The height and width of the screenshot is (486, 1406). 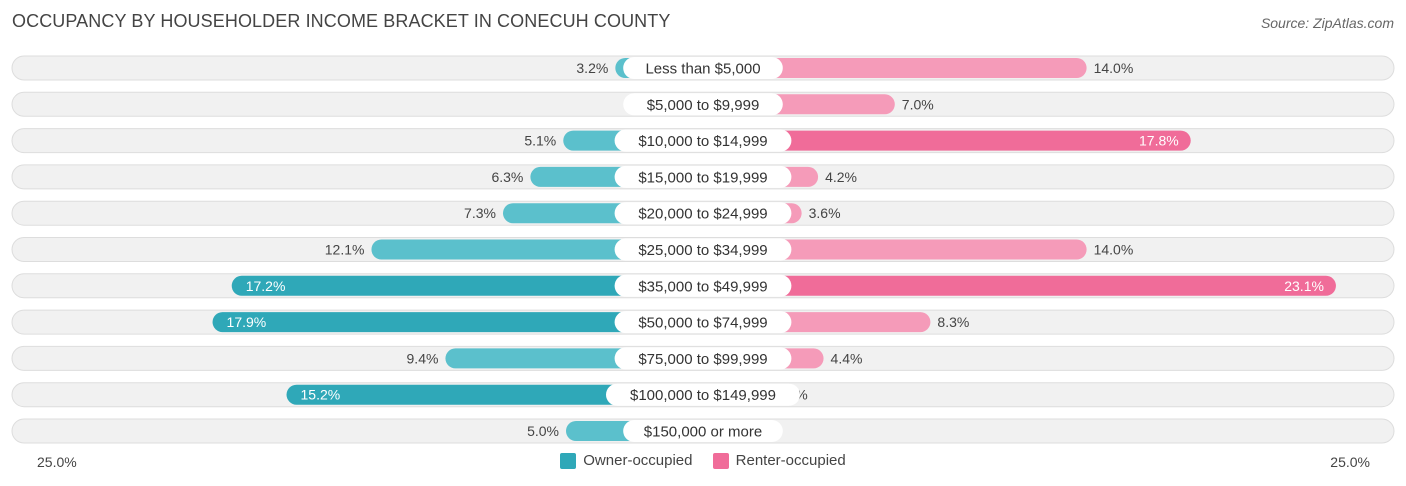 What do you see at coordinates (953, 322) in the screenshot?
I see `renter-value-label: 8.3%` at bounding box center [953, 322].